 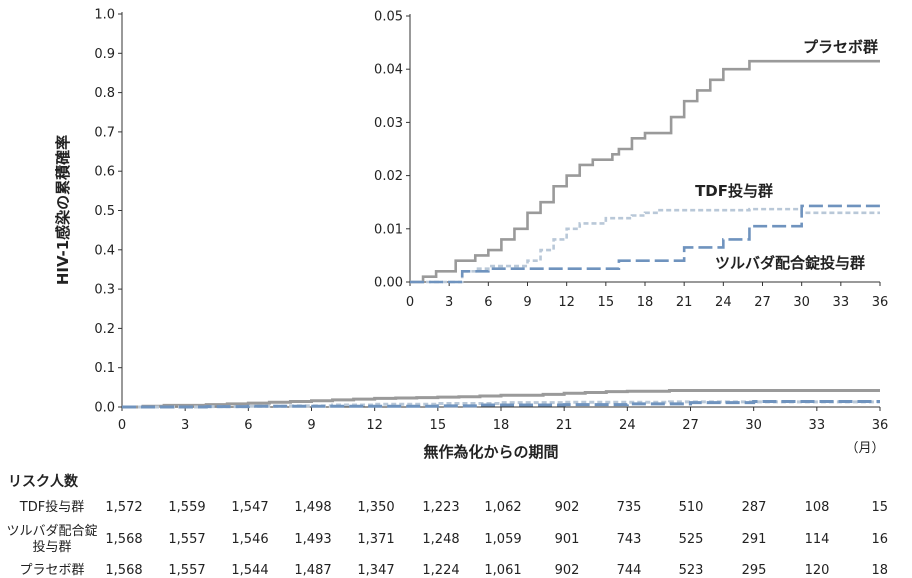 What do you see at coordinates (311, 425) in the screenshot?
I see `main-xtick-label: 9` at bounding box center [311, 425].